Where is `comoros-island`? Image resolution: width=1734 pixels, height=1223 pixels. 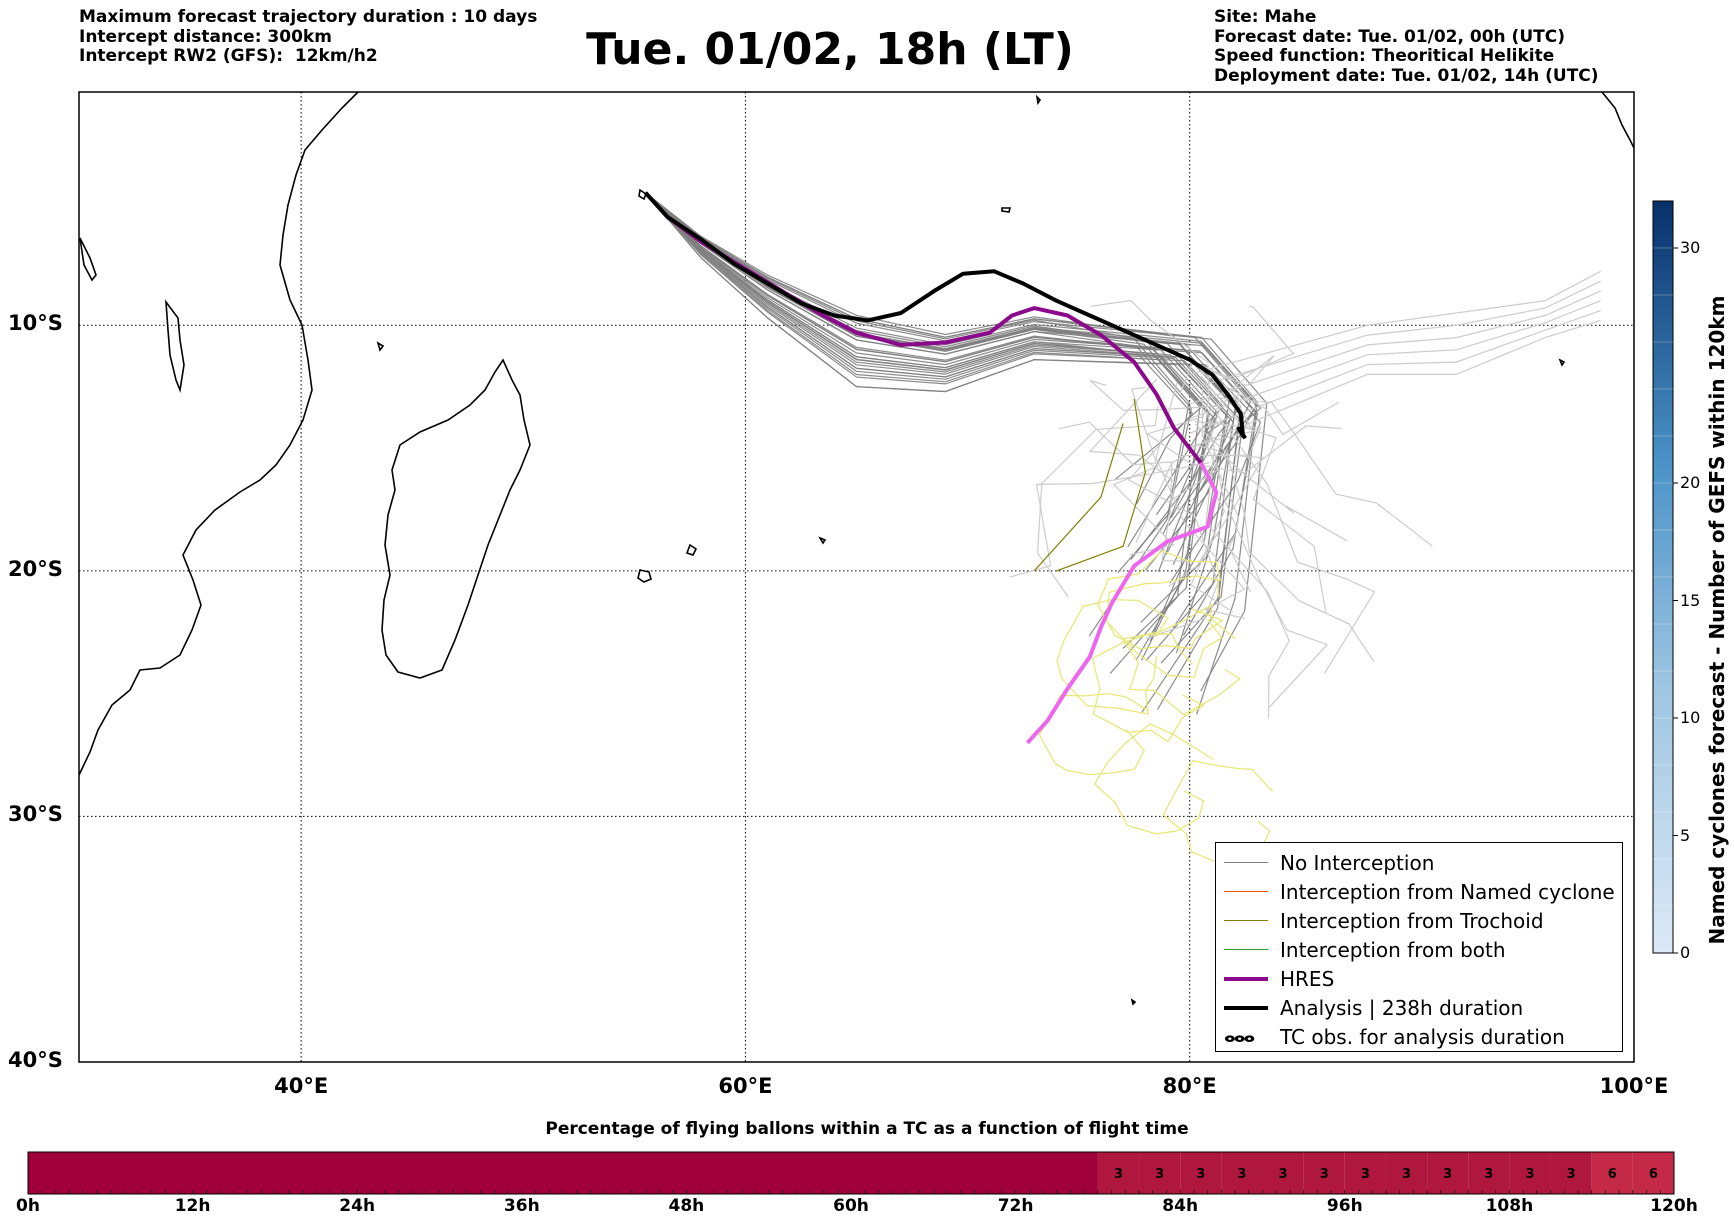
comoros-island is located at coordinates (380, 346).